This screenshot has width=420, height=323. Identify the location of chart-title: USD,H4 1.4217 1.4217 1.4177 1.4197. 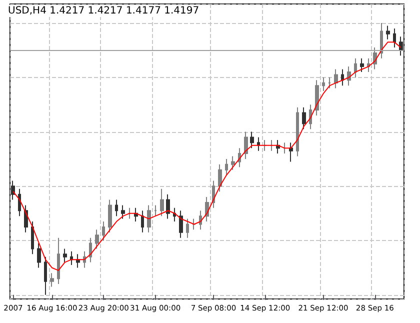
(104, 11).